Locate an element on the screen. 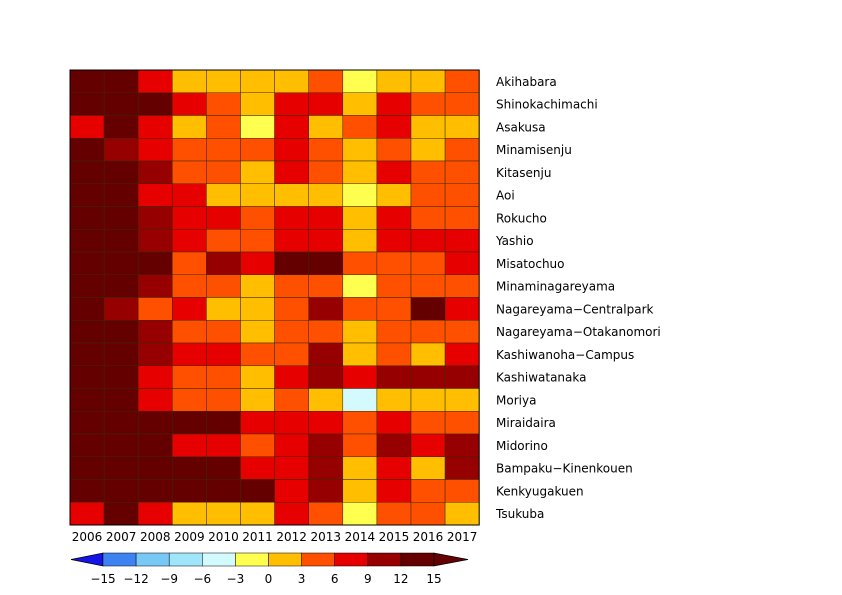 Image resolution: width=842 pixels, height=595 pixels. y-tick-label: Nagareyama−Centralpark is located at coordinates (575, 309).